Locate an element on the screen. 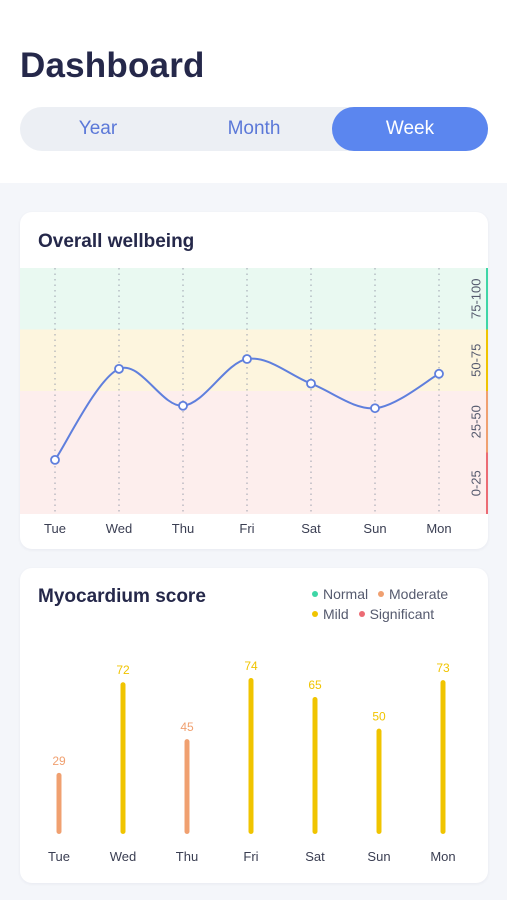  bar-value-label: 45 is located at coordinates (187, 727).